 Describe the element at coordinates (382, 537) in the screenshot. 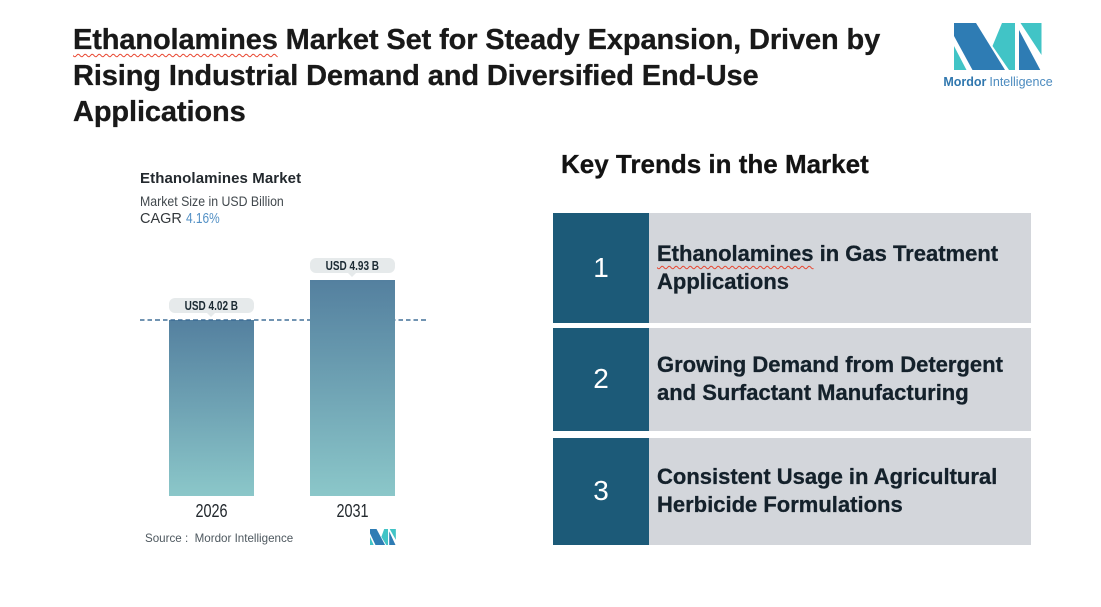

I see `mini-logo-icon` at that location.